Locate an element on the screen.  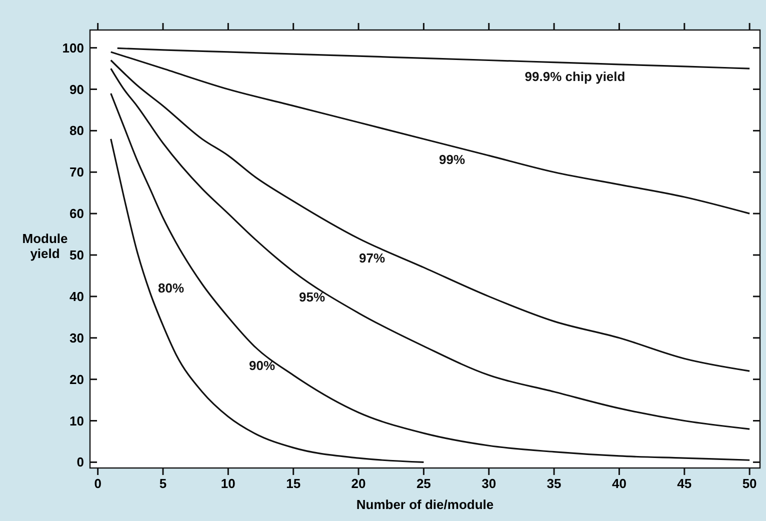
y-tick-label: 30 is located at coordinates (77, 338).